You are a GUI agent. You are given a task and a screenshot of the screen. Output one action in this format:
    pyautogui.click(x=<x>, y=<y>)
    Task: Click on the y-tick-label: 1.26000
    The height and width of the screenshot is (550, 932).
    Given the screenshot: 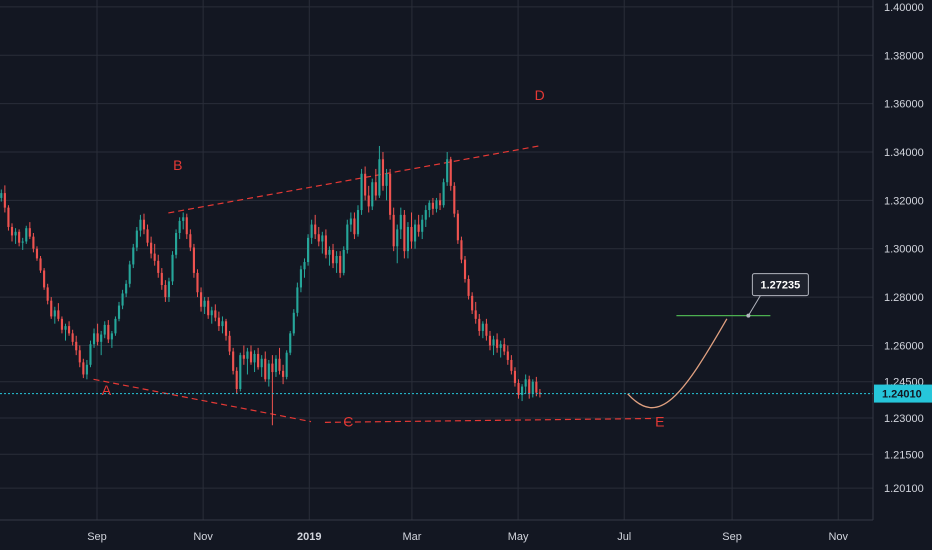 What is the action you would take?
    pyautogui.click(x=904, y=346)
    